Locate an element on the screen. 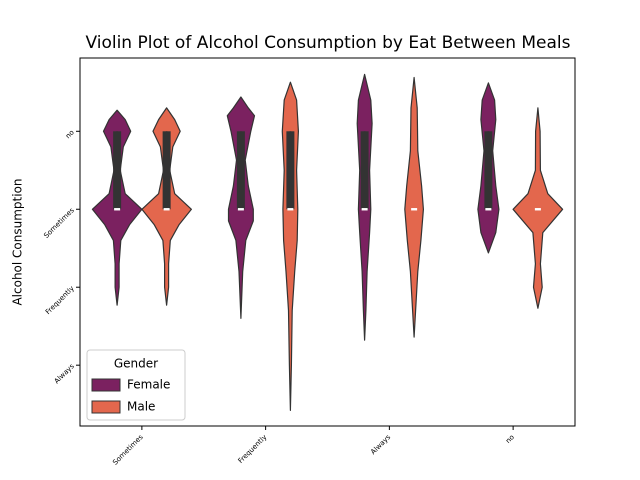 The height and width of the screenshot is (480, 640). legend-title: Gender is located at coordinates (136, 364).